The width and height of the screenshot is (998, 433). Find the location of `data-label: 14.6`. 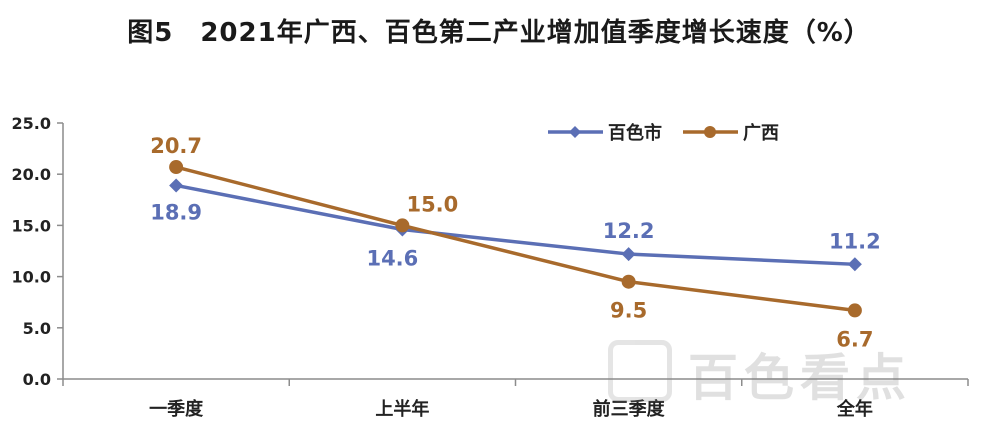

data-label: 14.6 is located at coordinates (392, 258).